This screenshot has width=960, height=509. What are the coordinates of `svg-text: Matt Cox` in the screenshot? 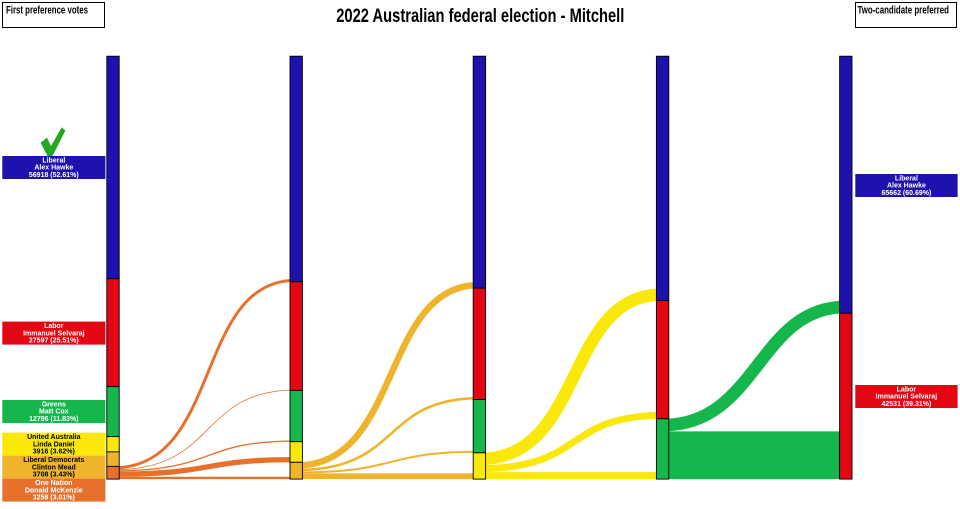 It's located at (54, 412).